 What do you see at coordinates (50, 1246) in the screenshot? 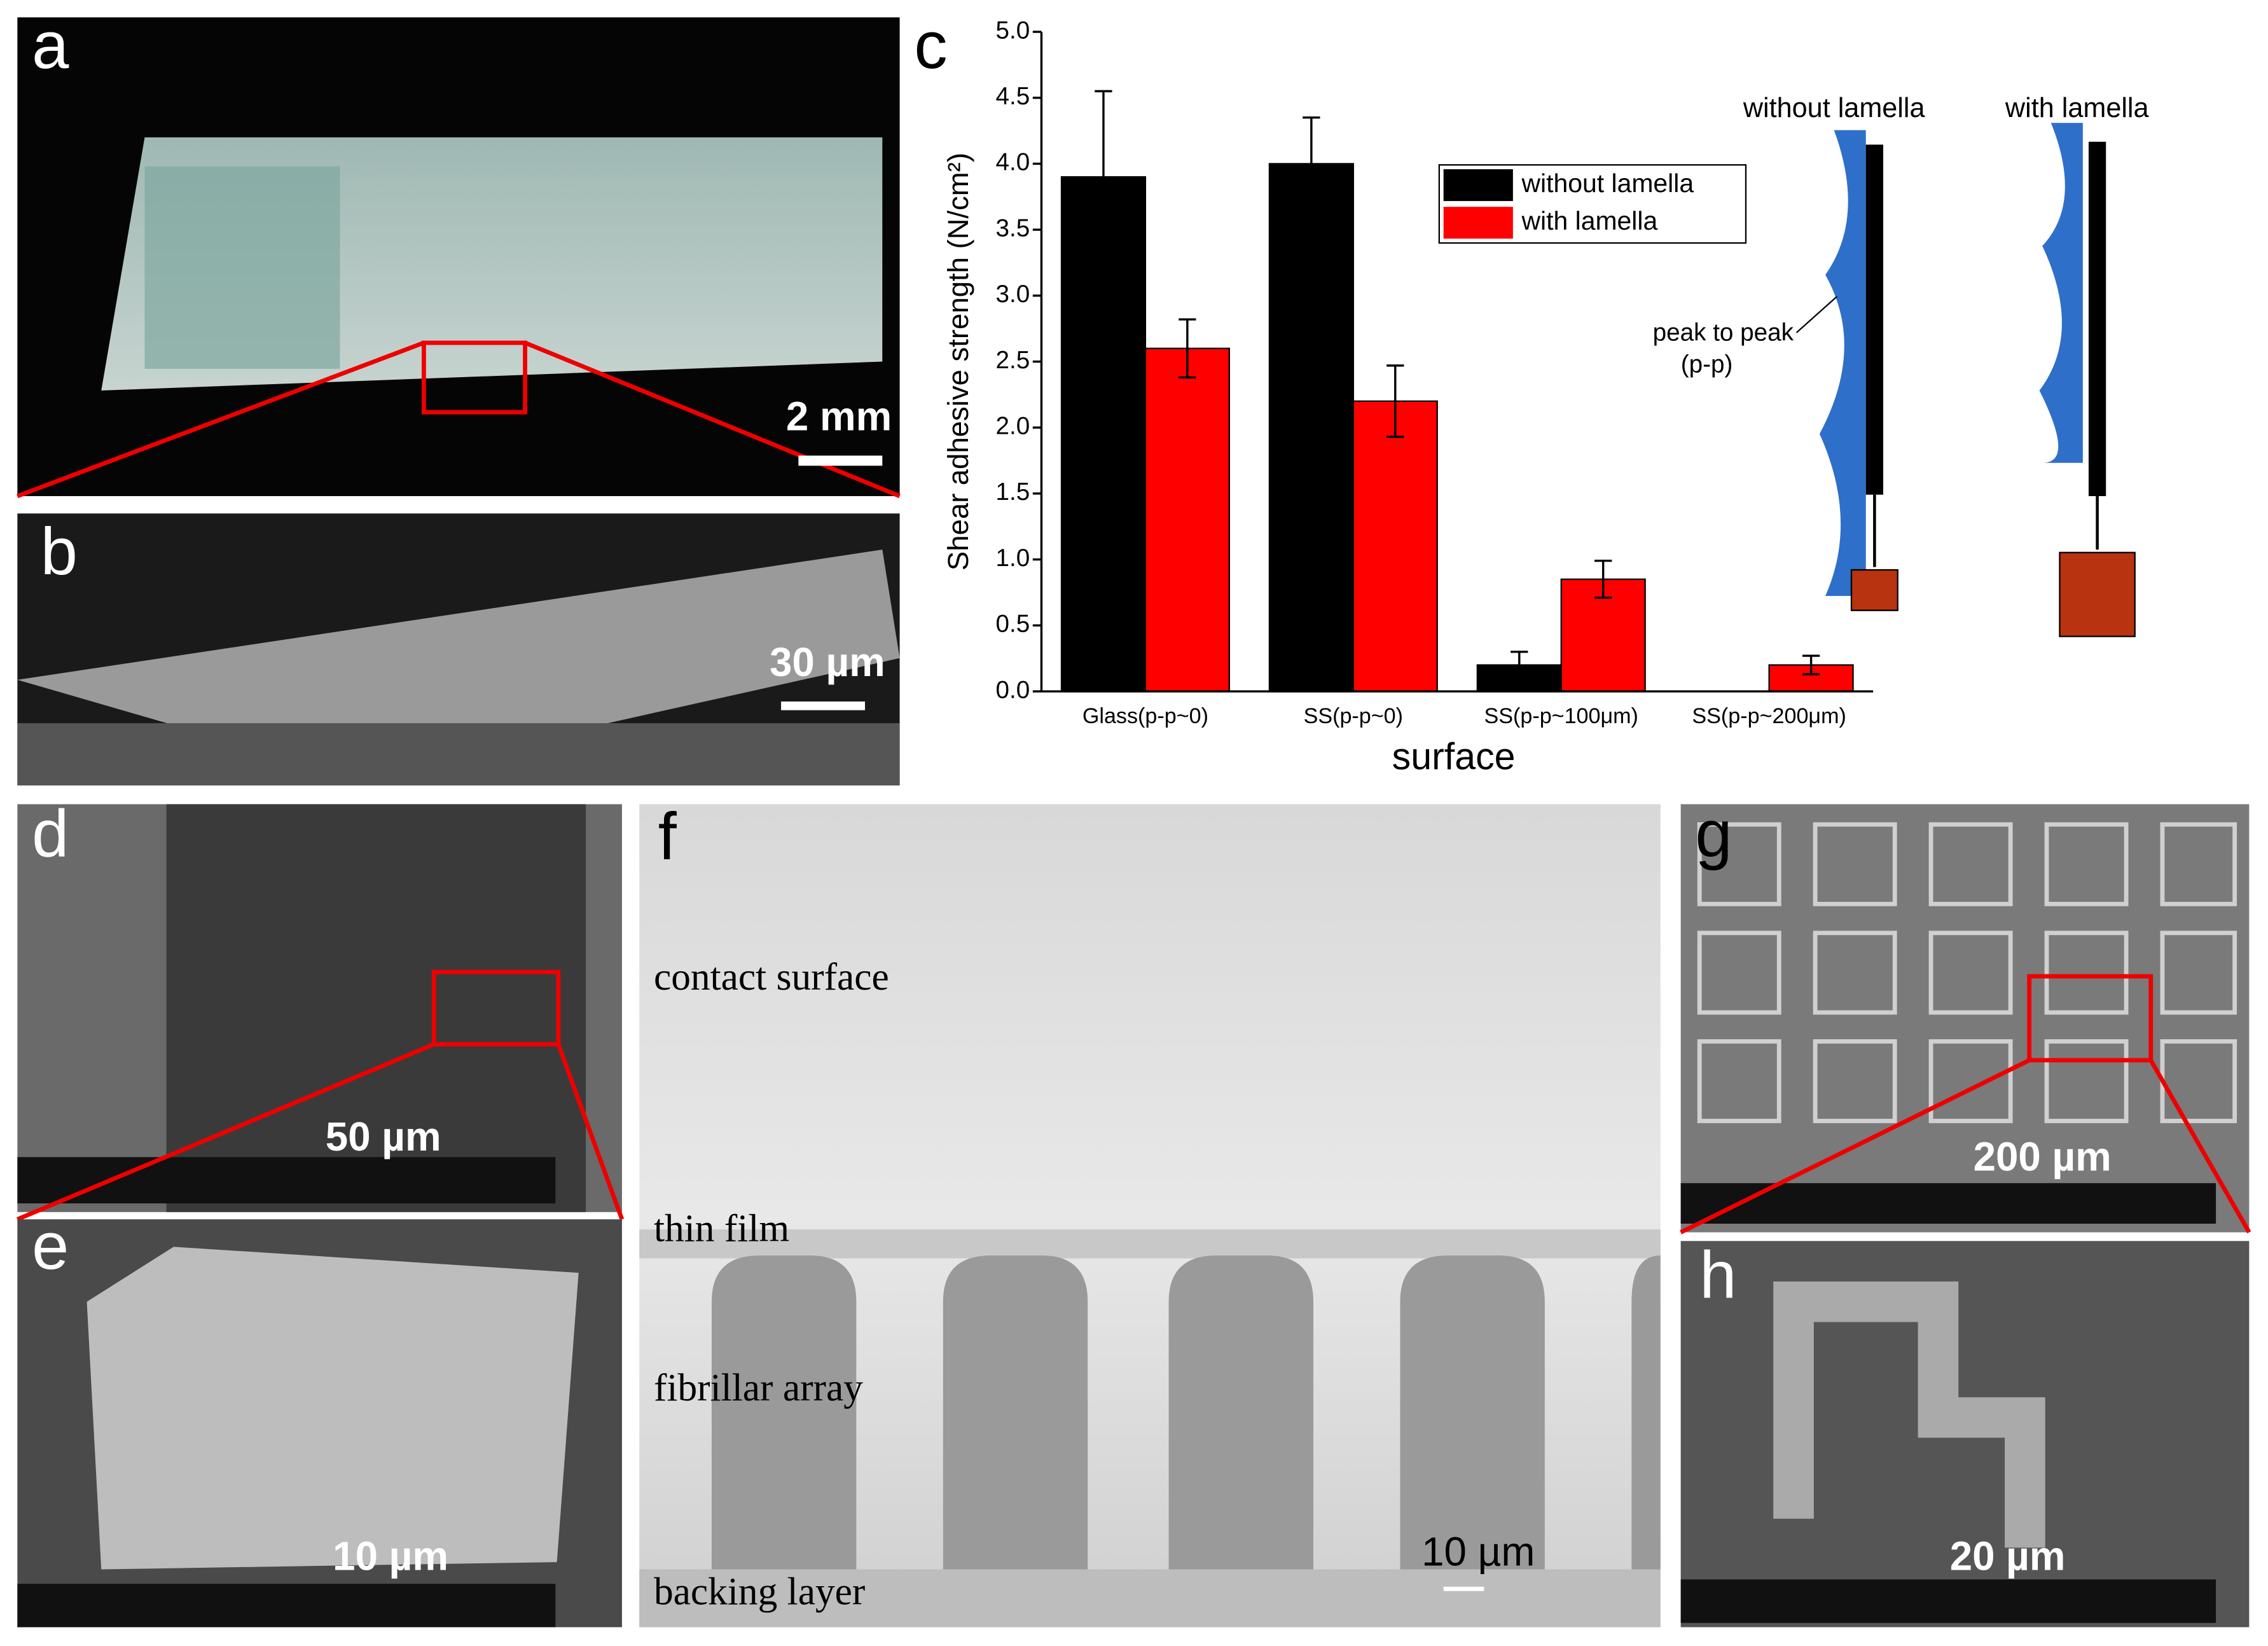
I see `panel-label: e` at bounding box center [50, 1246].